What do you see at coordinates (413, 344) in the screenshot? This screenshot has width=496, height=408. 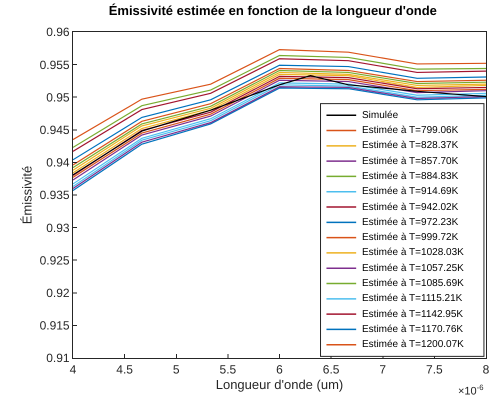 I see `legend-label: Estimée à T=1200.07K` at bounding box center [413, 344].